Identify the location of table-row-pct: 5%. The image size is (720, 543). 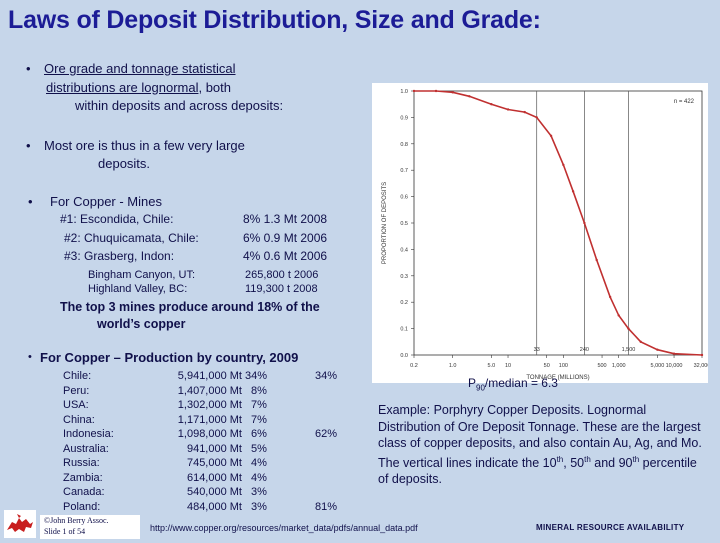
(259, 448).